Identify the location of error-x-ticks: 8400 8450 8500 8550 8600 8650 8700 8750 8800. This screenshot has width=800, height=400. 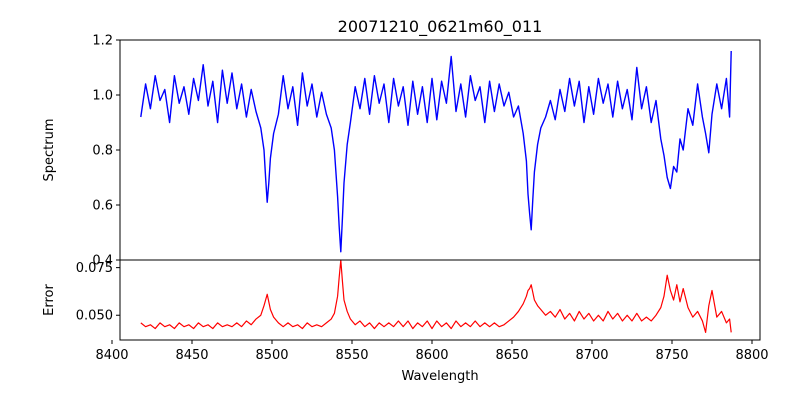
(432, 351).